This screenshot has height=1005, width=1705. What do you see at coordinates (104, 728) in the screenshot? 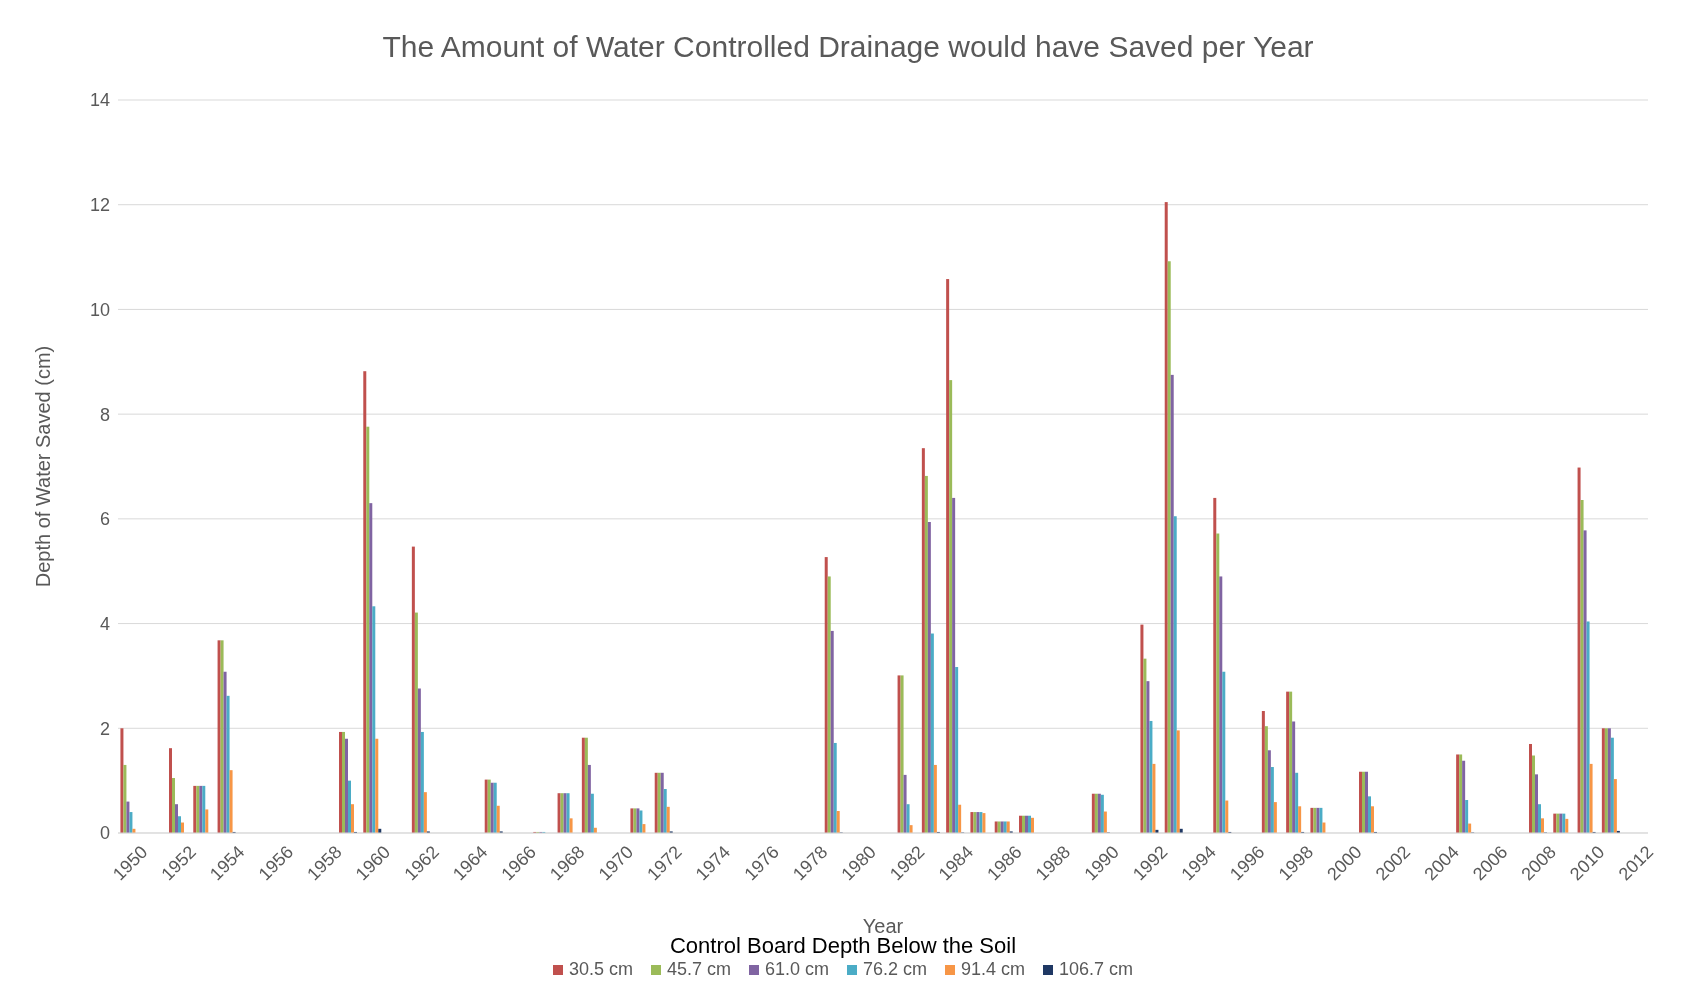
I see `y-tick-label: 2` at bounding box center [104, 728].